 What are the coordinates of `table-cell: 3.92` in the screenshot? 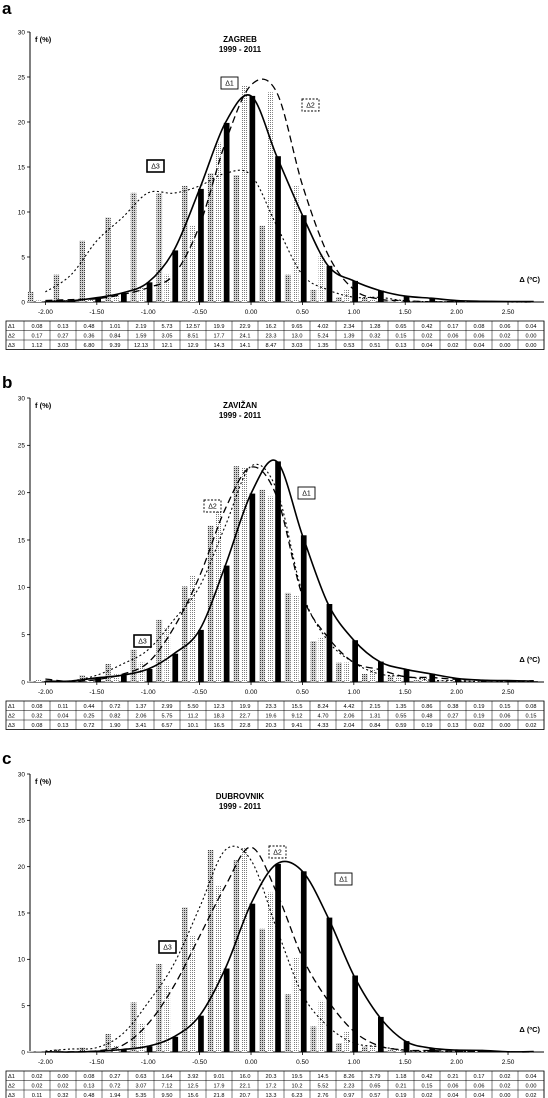 It's located at (193, 1077).